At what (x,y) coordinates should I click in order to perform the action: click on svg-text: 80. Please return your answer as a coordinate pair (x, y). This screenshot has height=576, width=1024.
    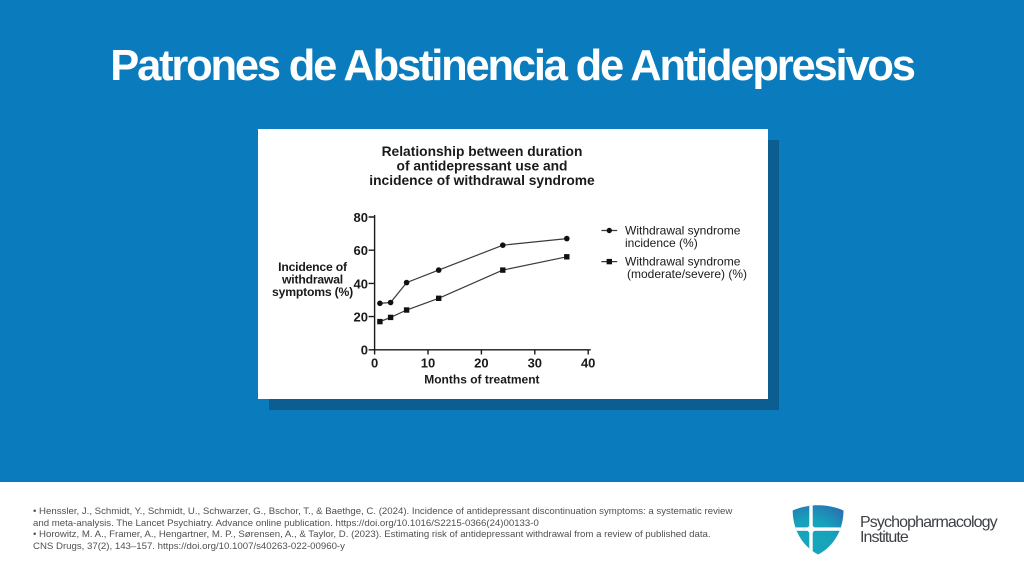
    Looking at the image, I should click on (361, 217).